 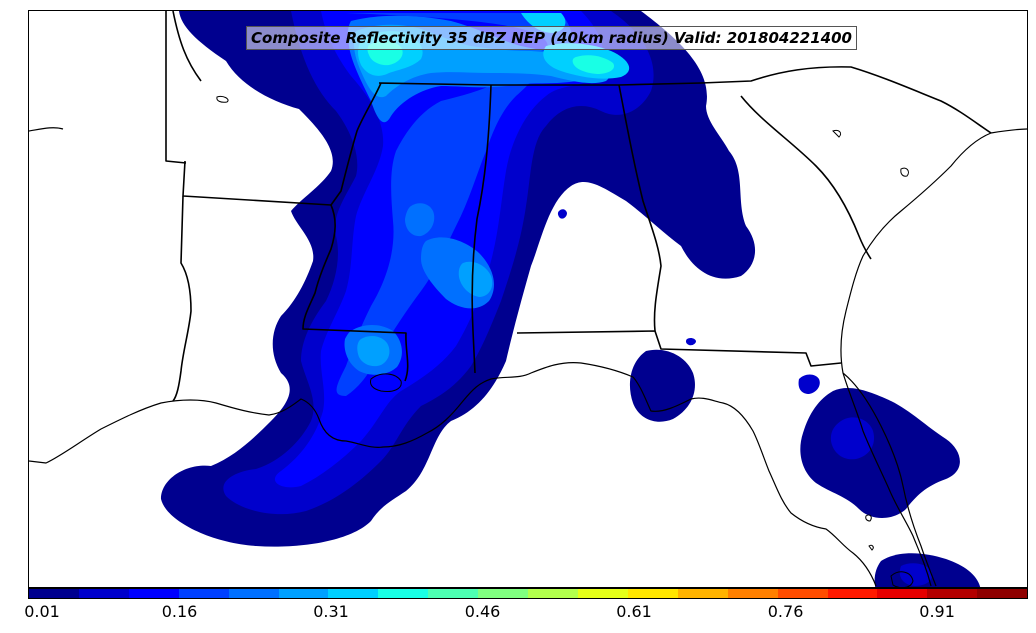 What do you see at coordinates (916, 574) in the screenshot?
I see `probability-area-south-florida-l2` at bounding box center [916, 574].